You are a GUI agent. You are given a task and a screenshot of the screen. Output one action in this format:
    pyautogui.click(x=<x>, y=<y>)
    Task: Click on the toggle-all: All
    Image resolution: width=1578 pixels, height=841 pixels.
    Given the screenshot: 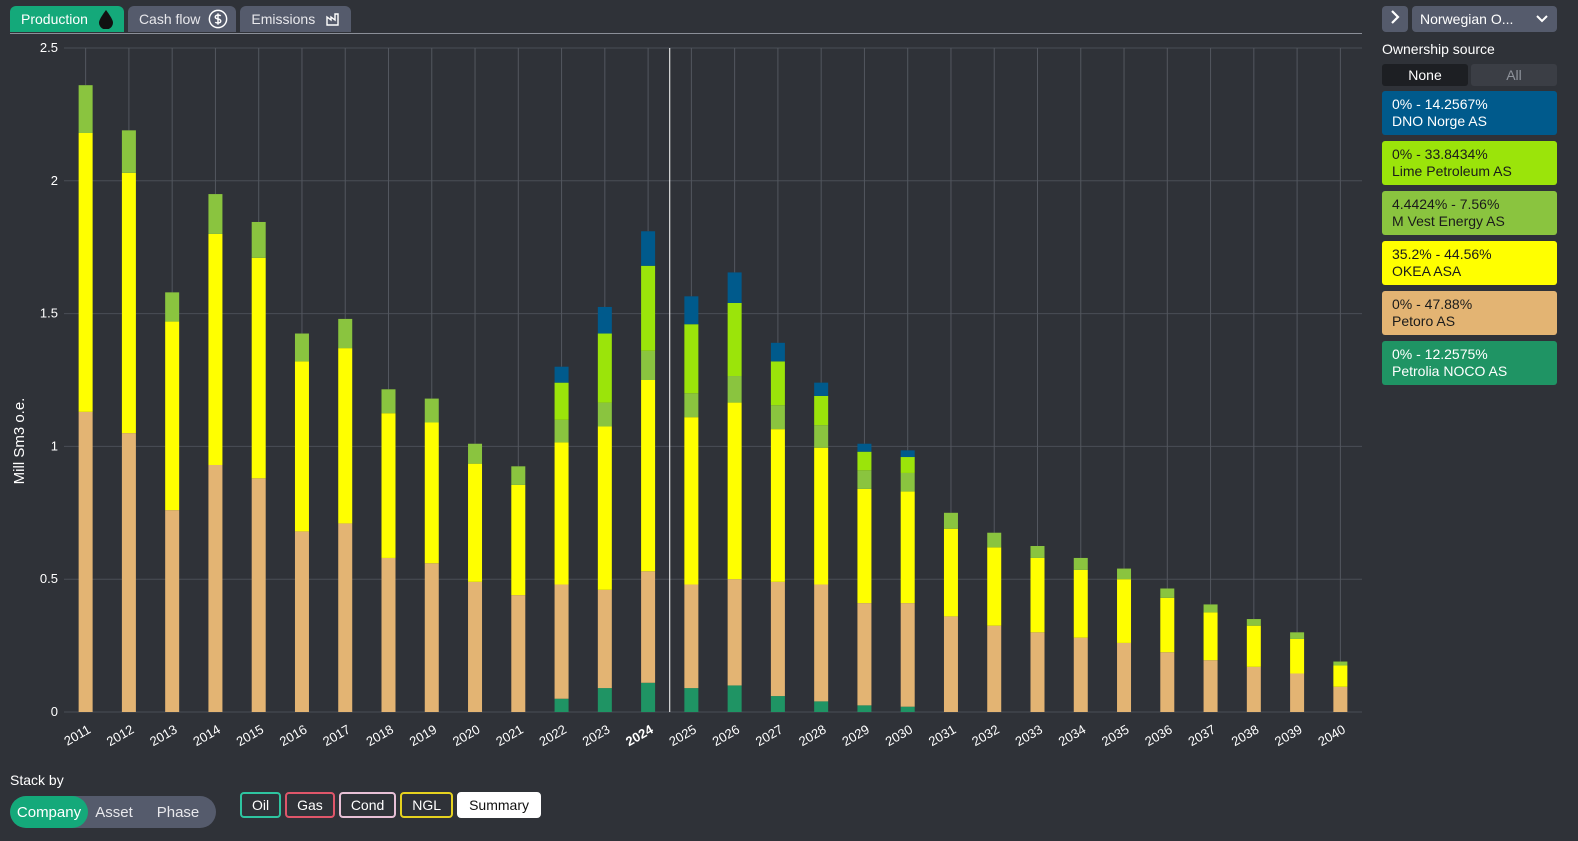 What is the action you would take?
    pyautogui.click(x=1514, y=75)
    